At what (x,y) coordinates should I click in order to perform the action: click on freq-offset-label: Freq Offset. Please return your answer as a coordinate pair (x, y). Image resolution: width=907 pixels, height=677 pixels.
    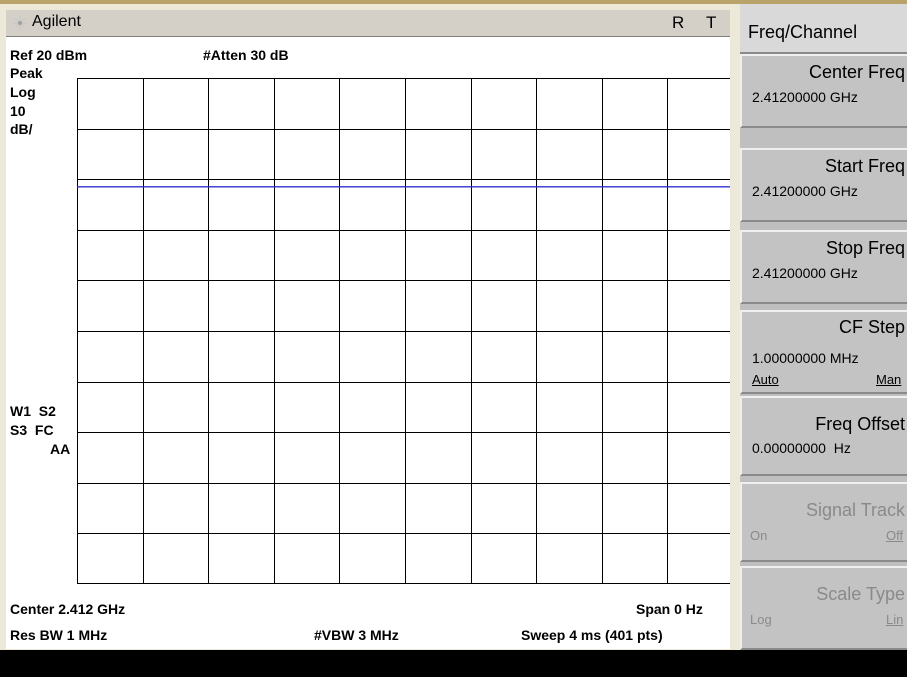
    Looking at the image, I should click on (860, 424).